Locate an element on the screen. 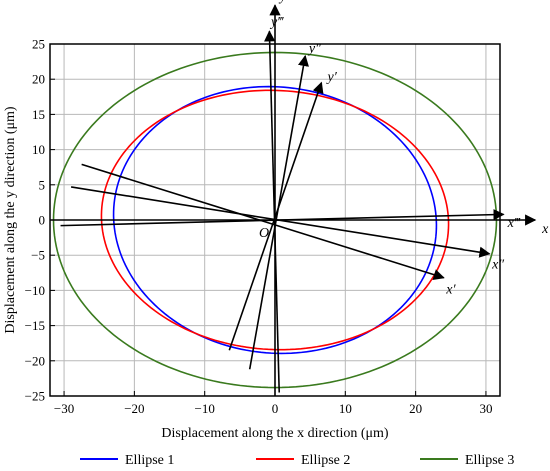 This screenshot has height=471, width=550. x-tick-label: −30 is located at coordinates (64, 408).